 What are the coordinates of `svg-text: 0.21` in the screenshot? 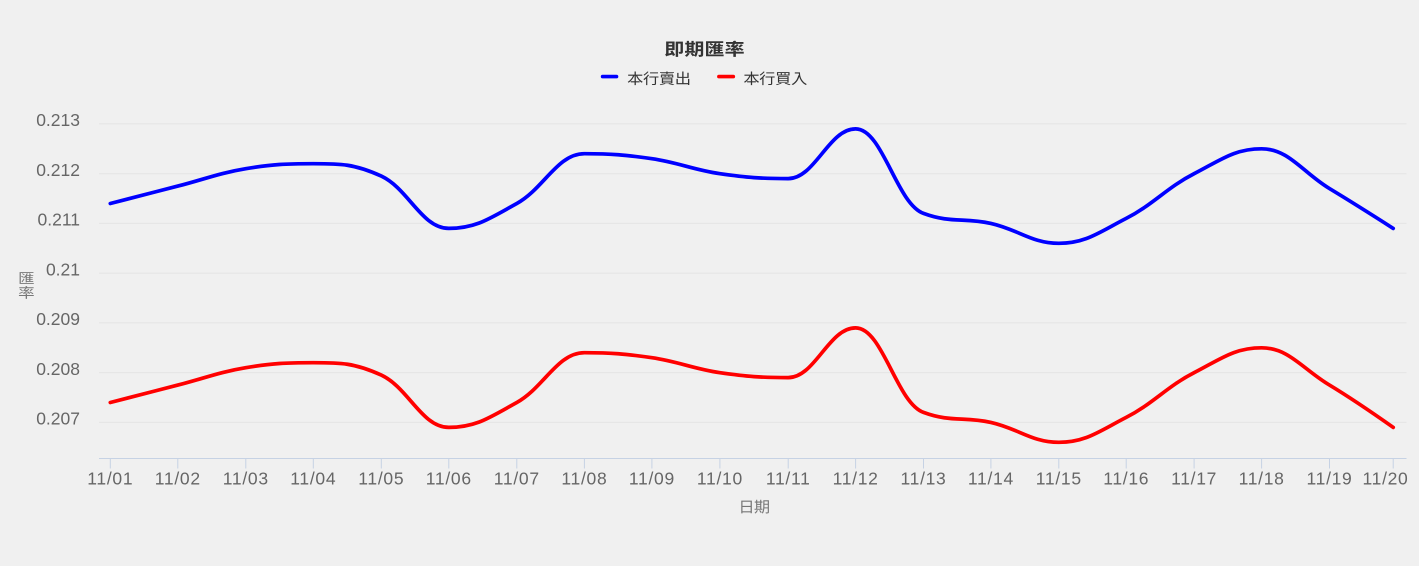 It's located at (63, 269).